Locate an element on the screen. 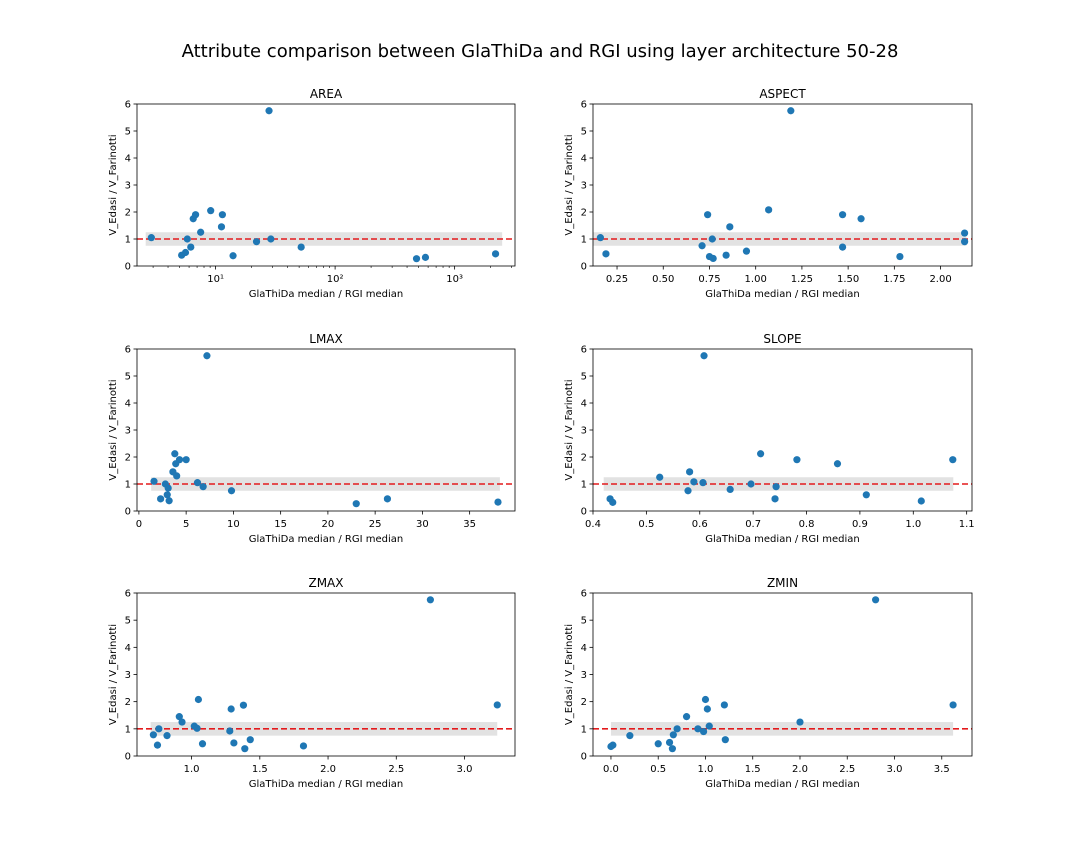 This screenshot has width=1080, height=868. x-tick-label: 20 is located at coordinates (328, 524).